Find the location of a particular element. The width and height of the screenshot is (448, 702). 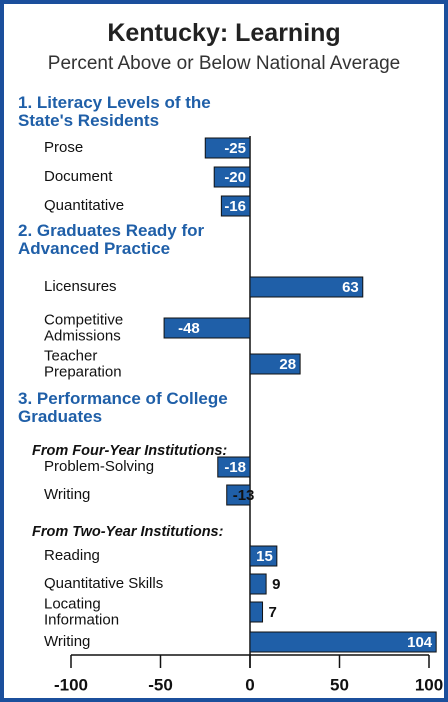

group-title: 2. Graduates Ready for Advanced Practice is located at coordinates (111, 239).